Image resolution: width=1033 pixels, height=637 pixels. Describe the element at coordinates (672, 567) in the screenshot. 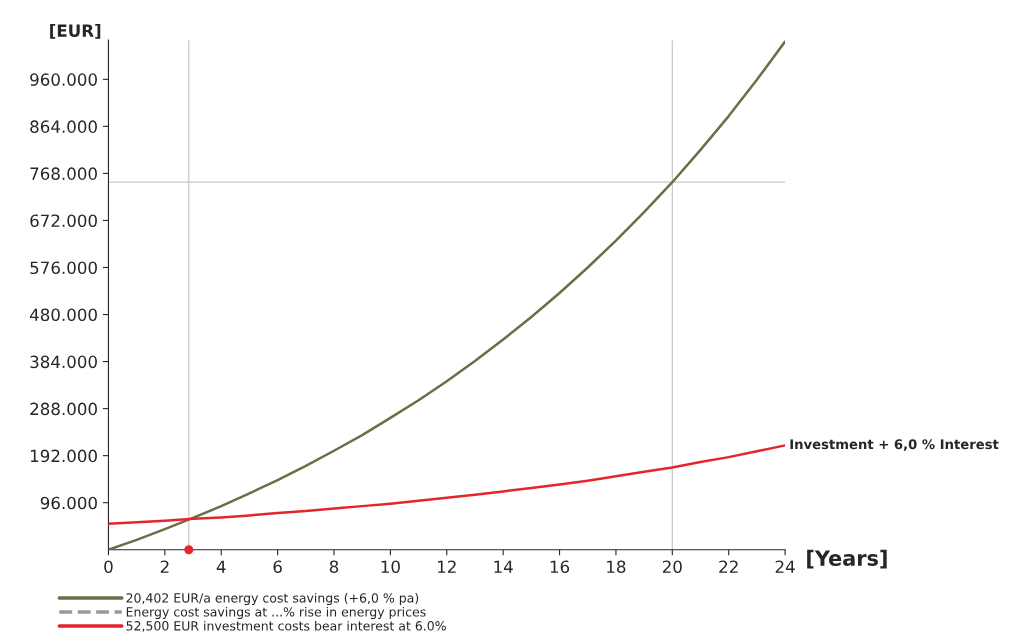

I see `x-tick-label: 20` at that location.